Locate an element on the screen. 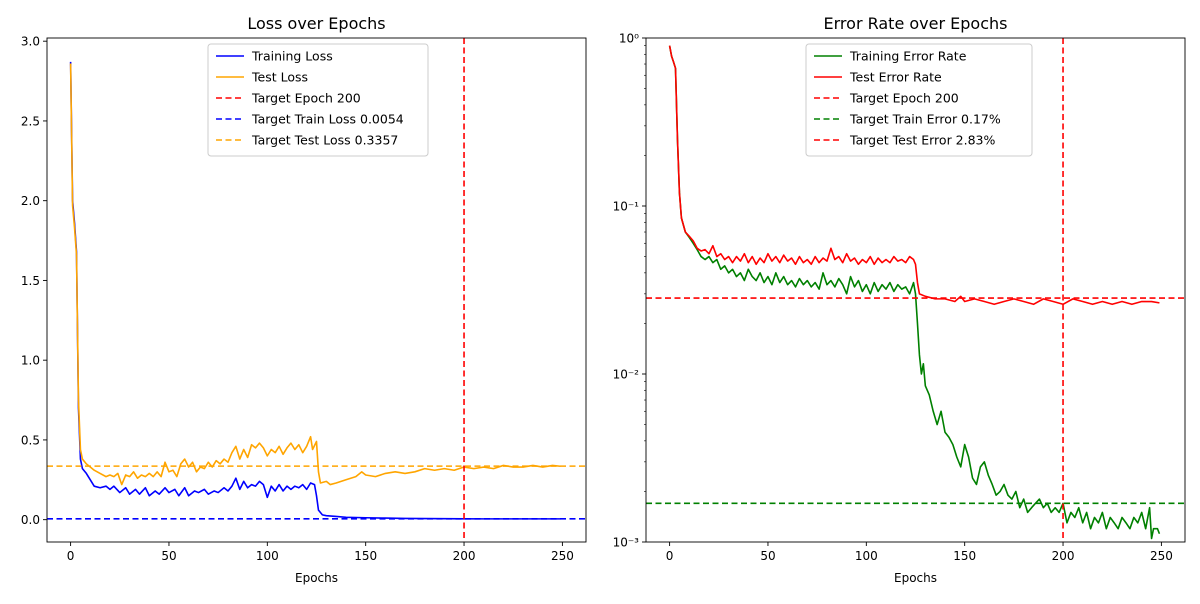  y-tick-label: 0.5 is located at coordinates (30, 440).